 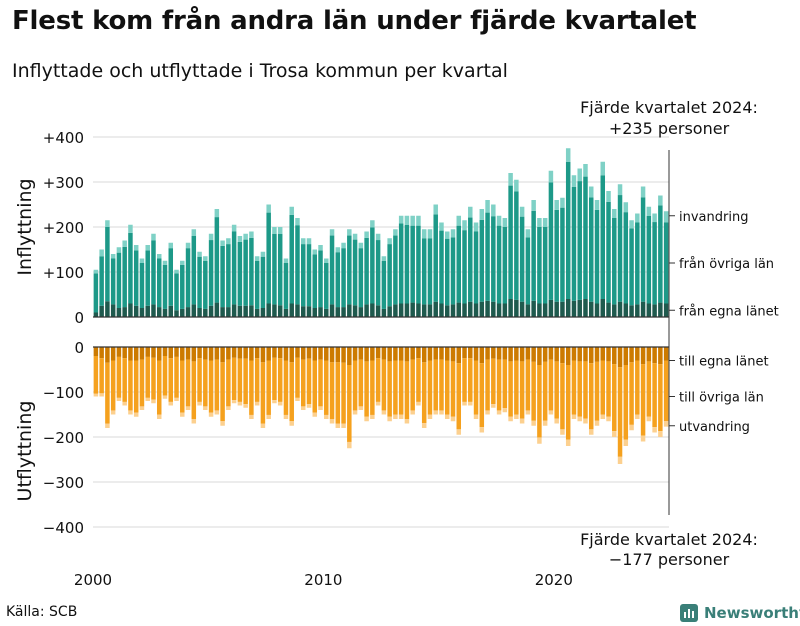 What do you see at coordinates (63, 528) in the screenshot?
I see `y-tick-label: −400` at bounding box center [63, 528].